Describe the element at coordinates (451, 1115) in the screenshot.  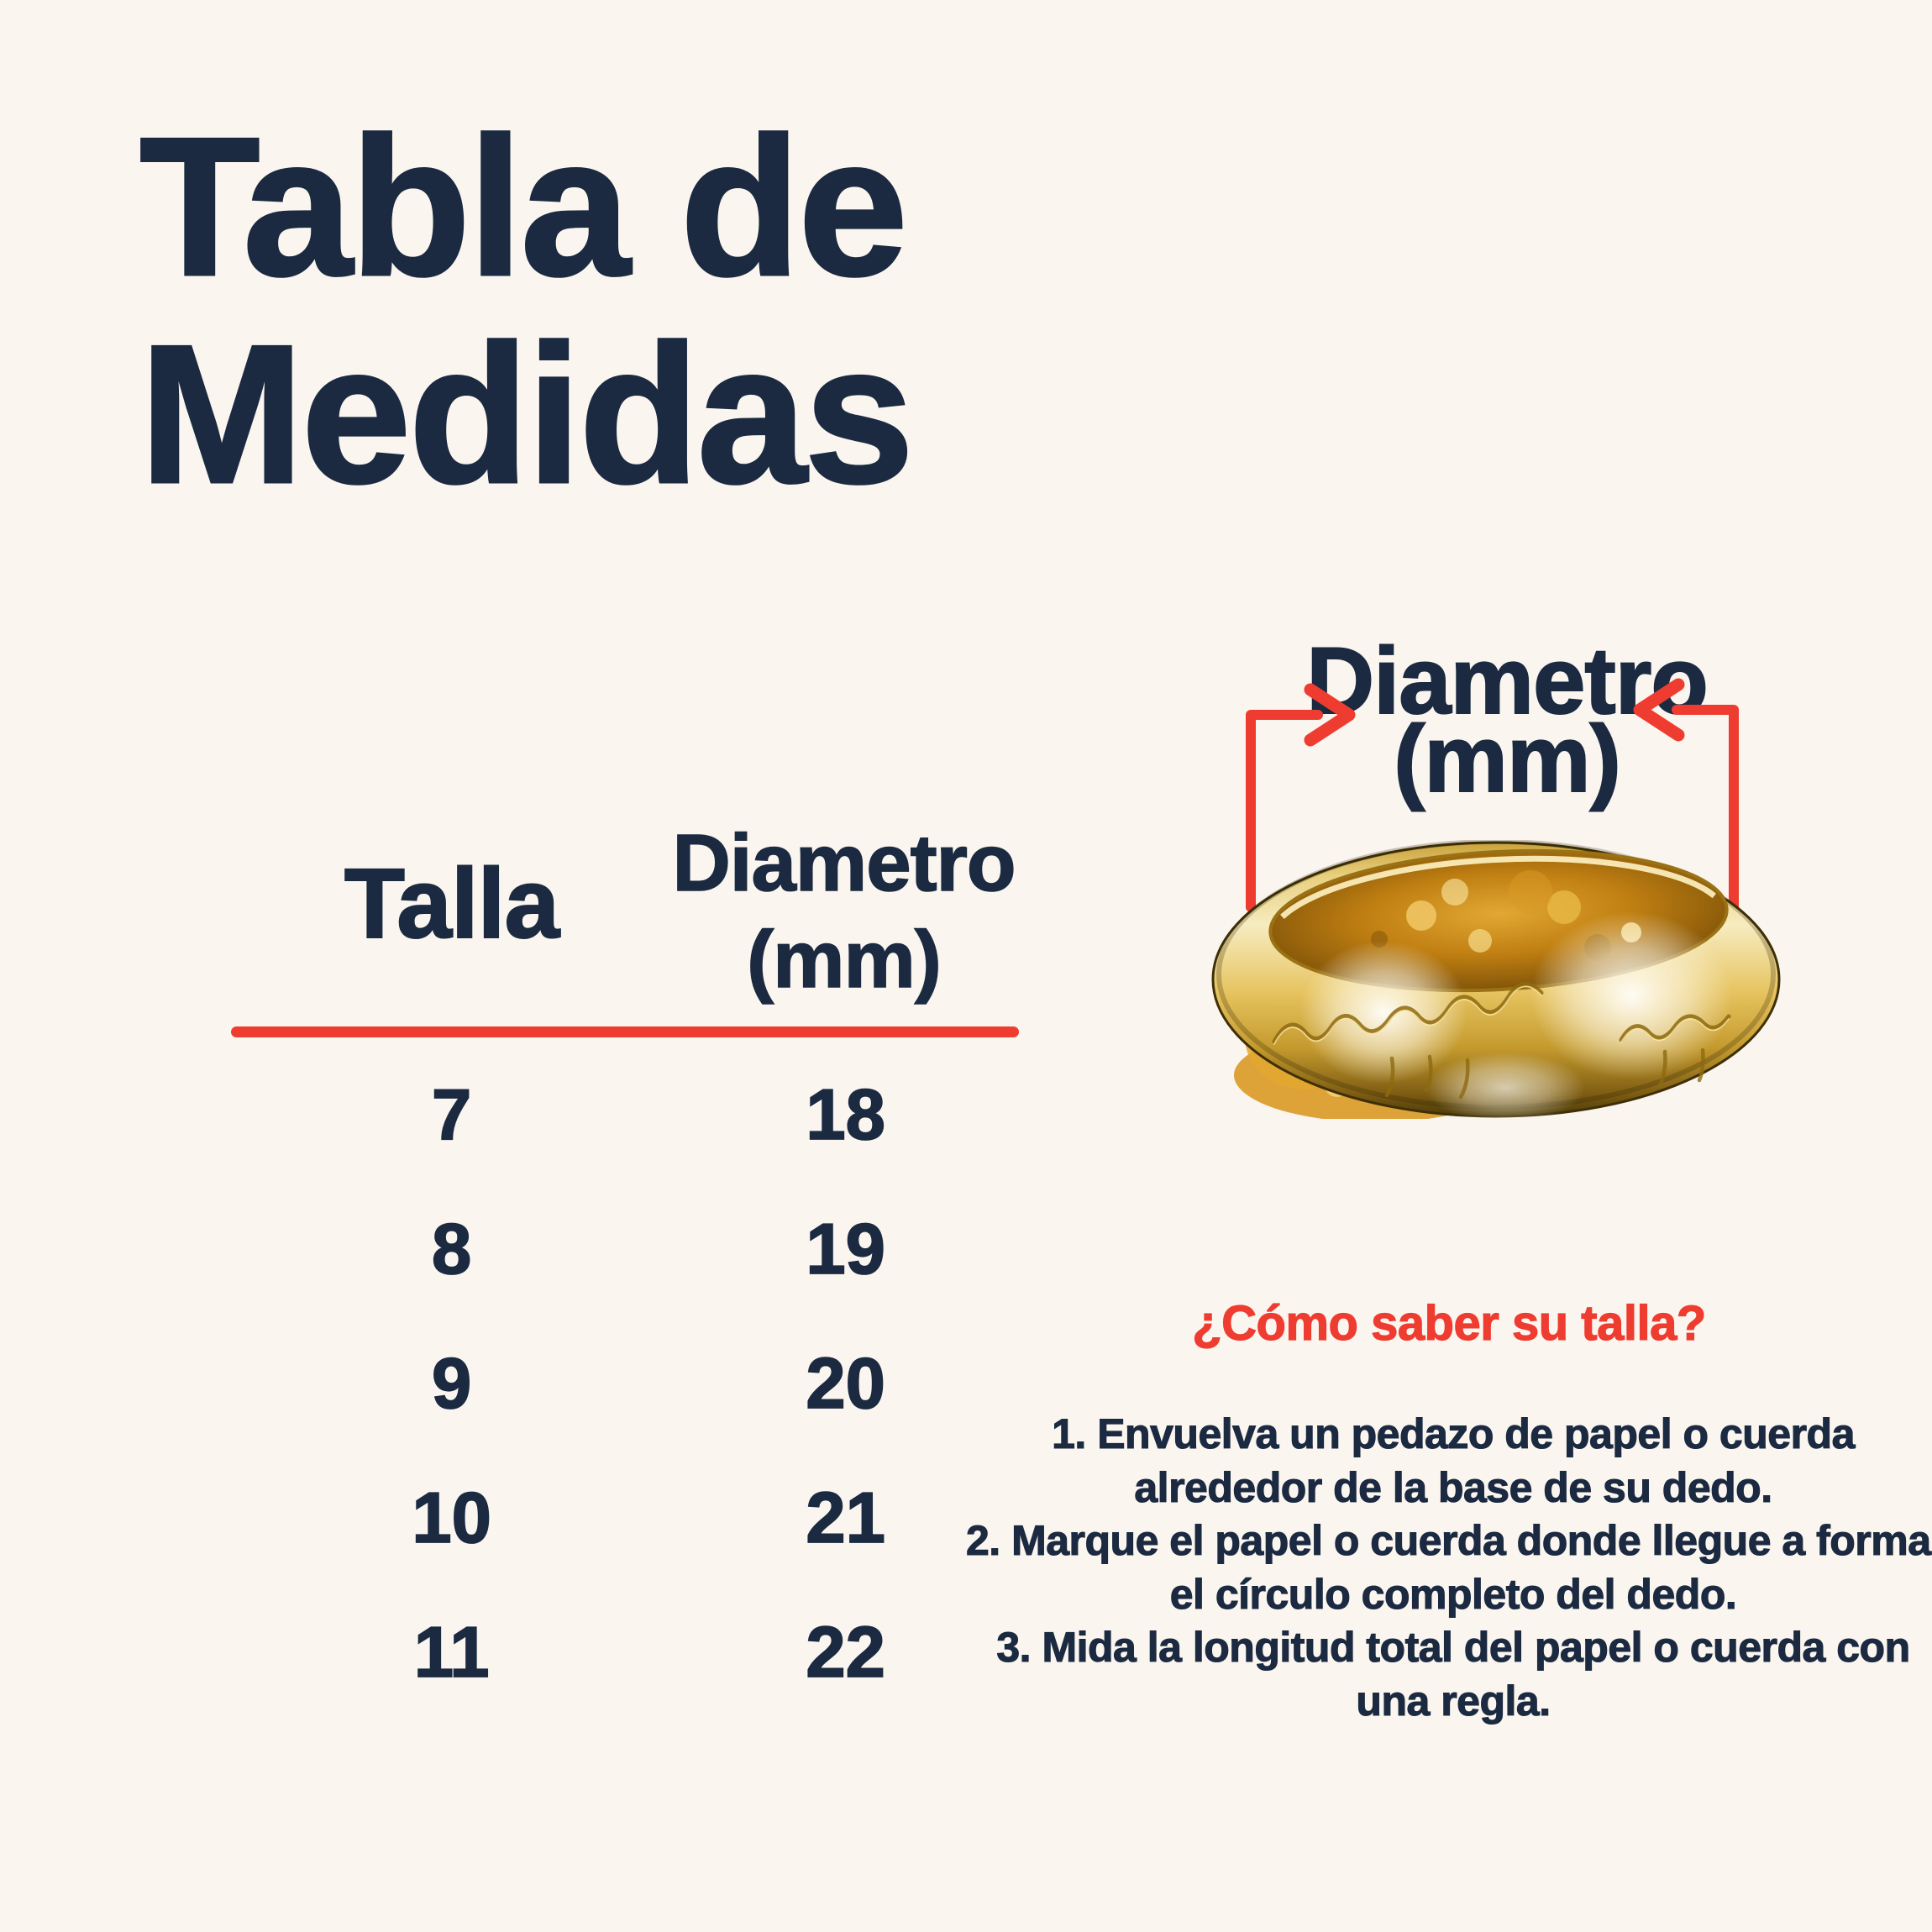
I see `talla-value: 7` at that location.